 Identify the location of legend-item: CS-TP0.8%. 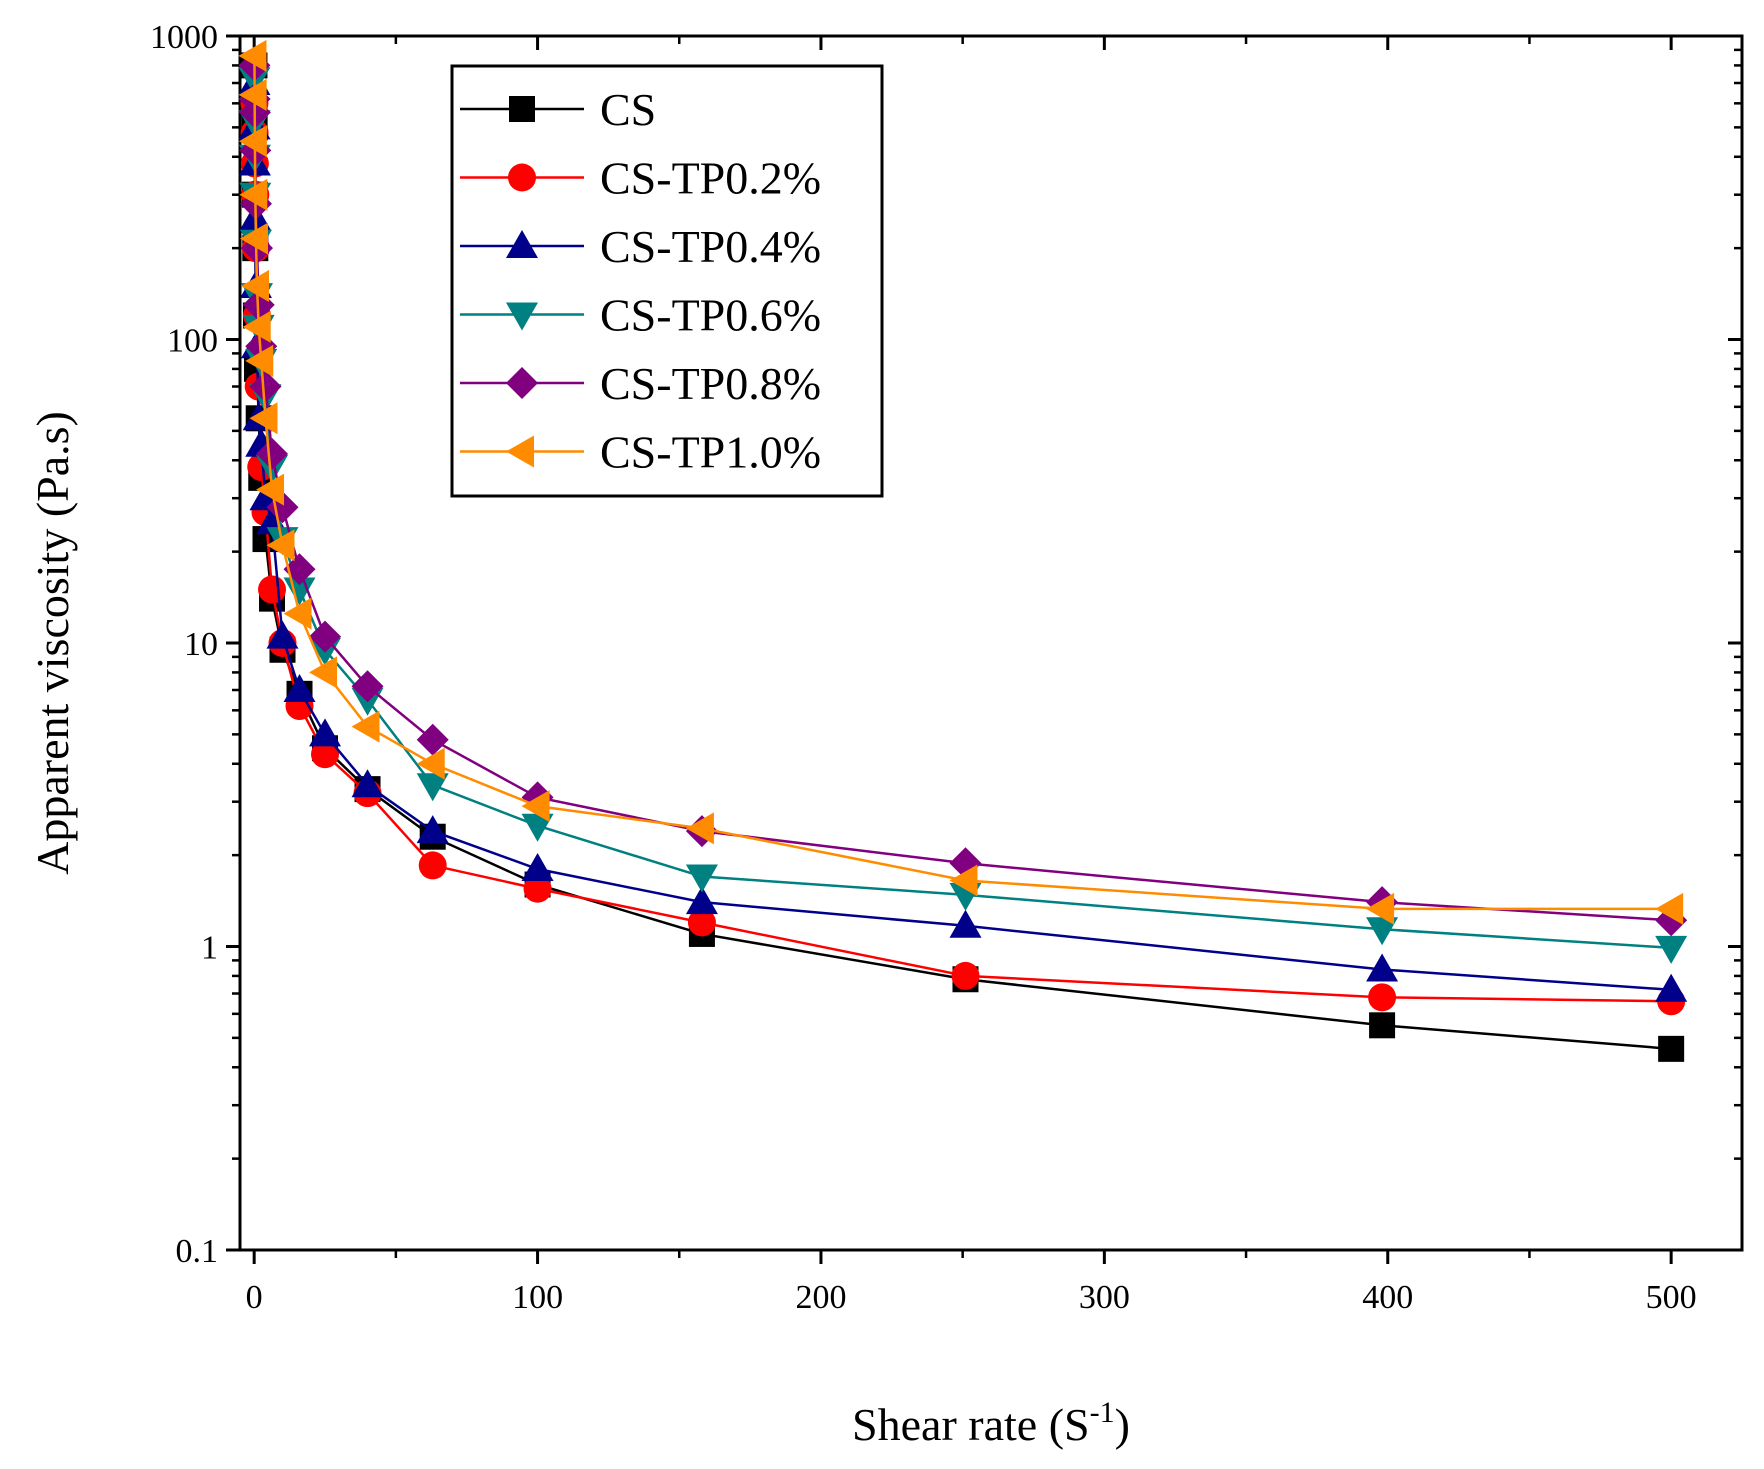
(640, 383).